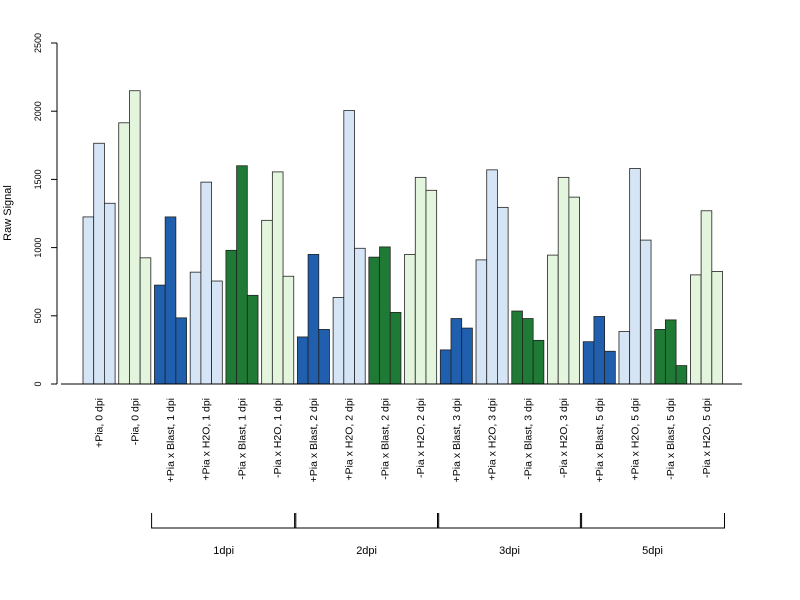  What do you see at coordinates (421, 438) in the screenshot?
I see `x-tick-label: -Pia x H2O, 2 dpi` at bounding box center [421, 438].